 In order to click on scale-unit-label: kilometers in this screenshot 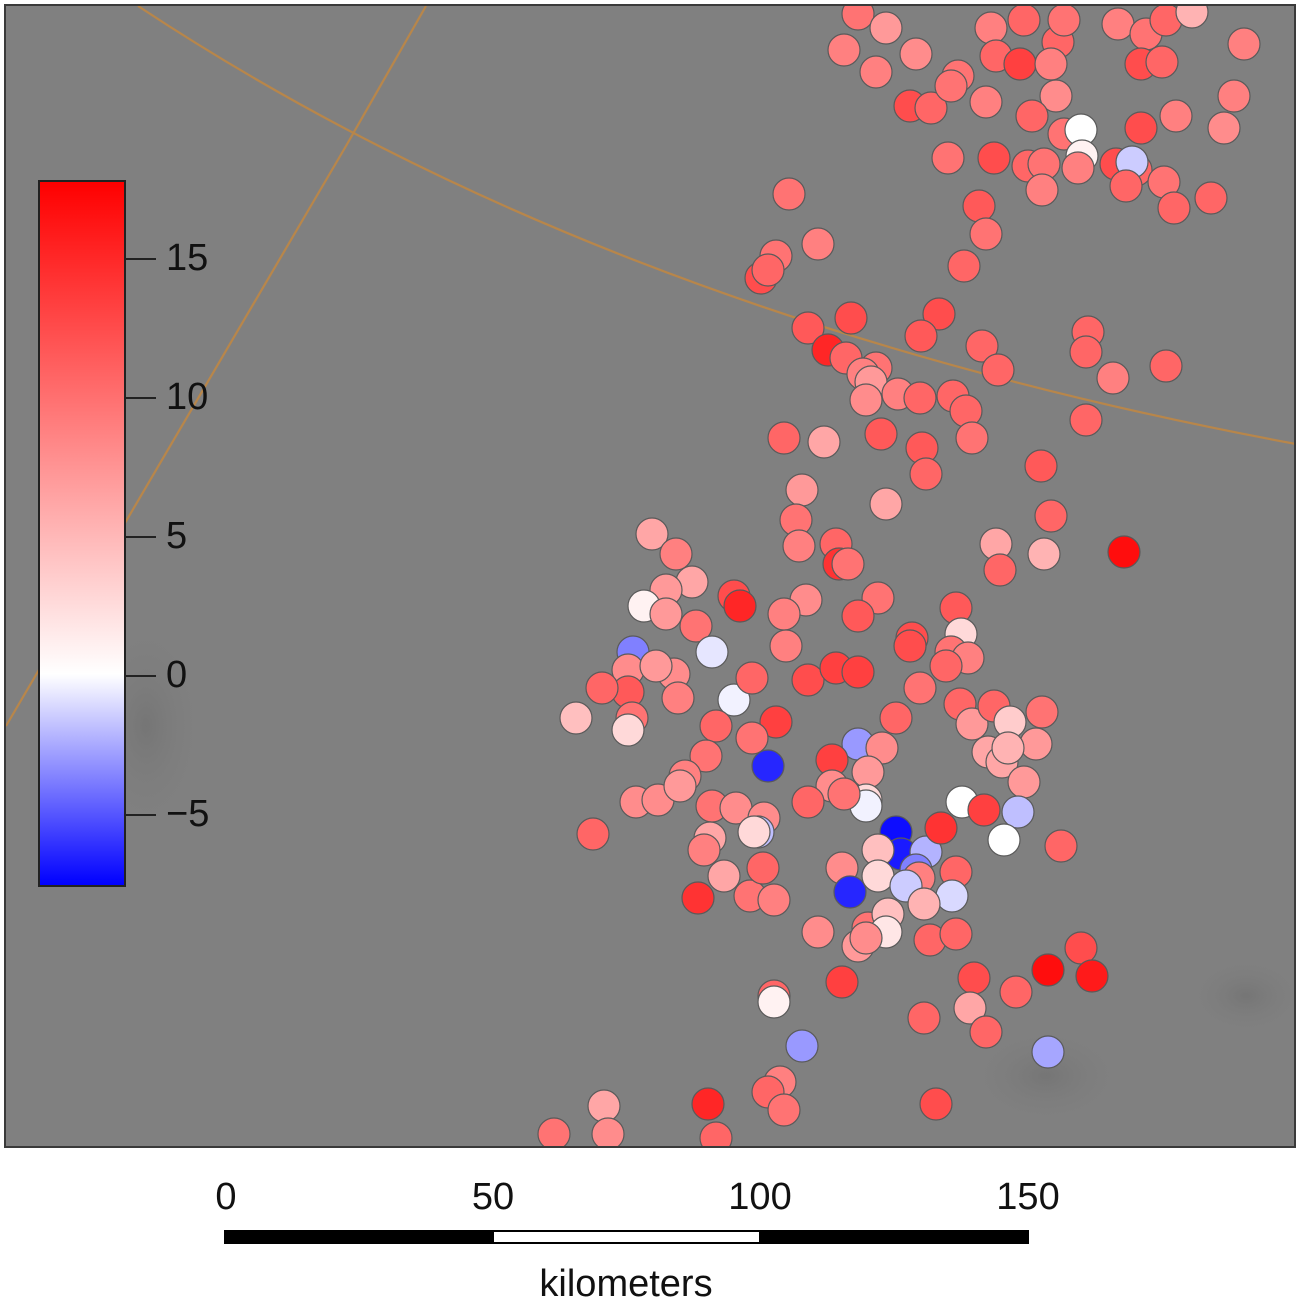, I will do `click(626, 1284)`.